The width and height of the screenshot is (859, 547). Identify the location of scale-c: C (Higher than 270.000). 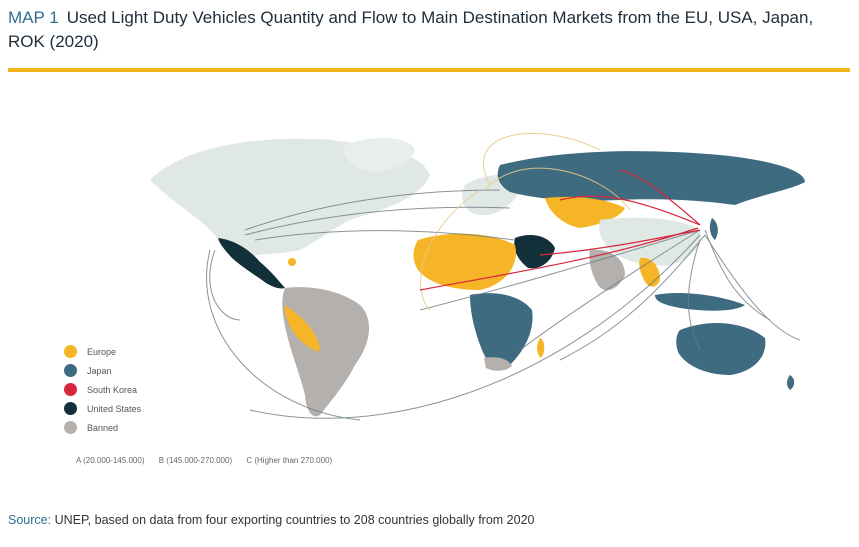
(289, 460).